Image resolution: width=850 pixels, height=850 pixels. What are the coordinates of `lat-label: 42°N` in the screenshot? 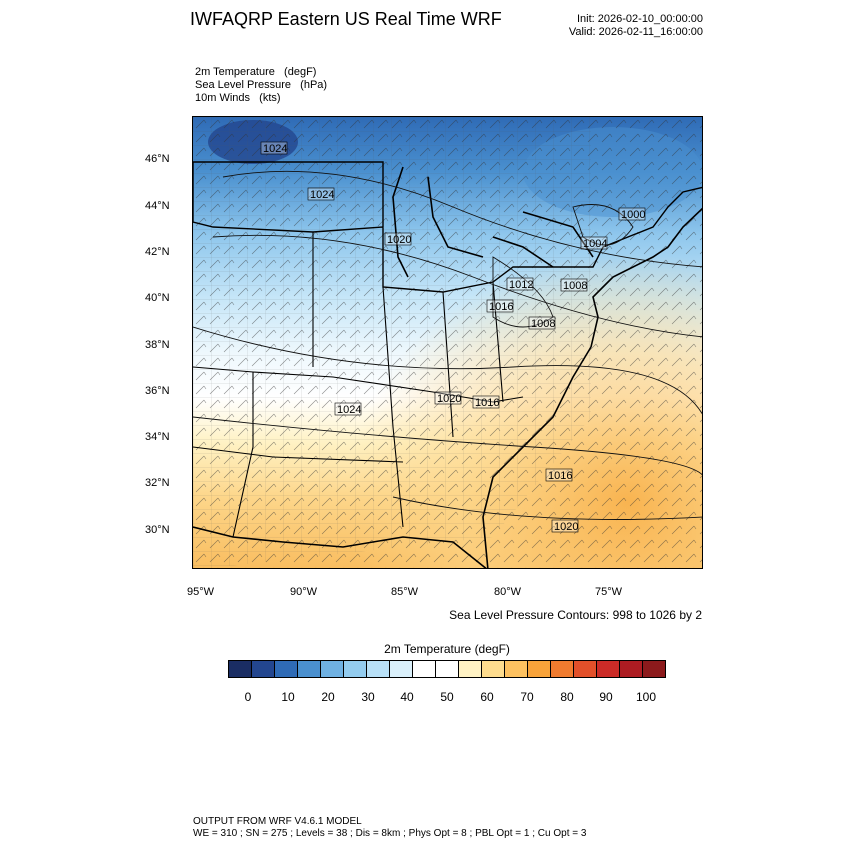 It's located at (157, 252).